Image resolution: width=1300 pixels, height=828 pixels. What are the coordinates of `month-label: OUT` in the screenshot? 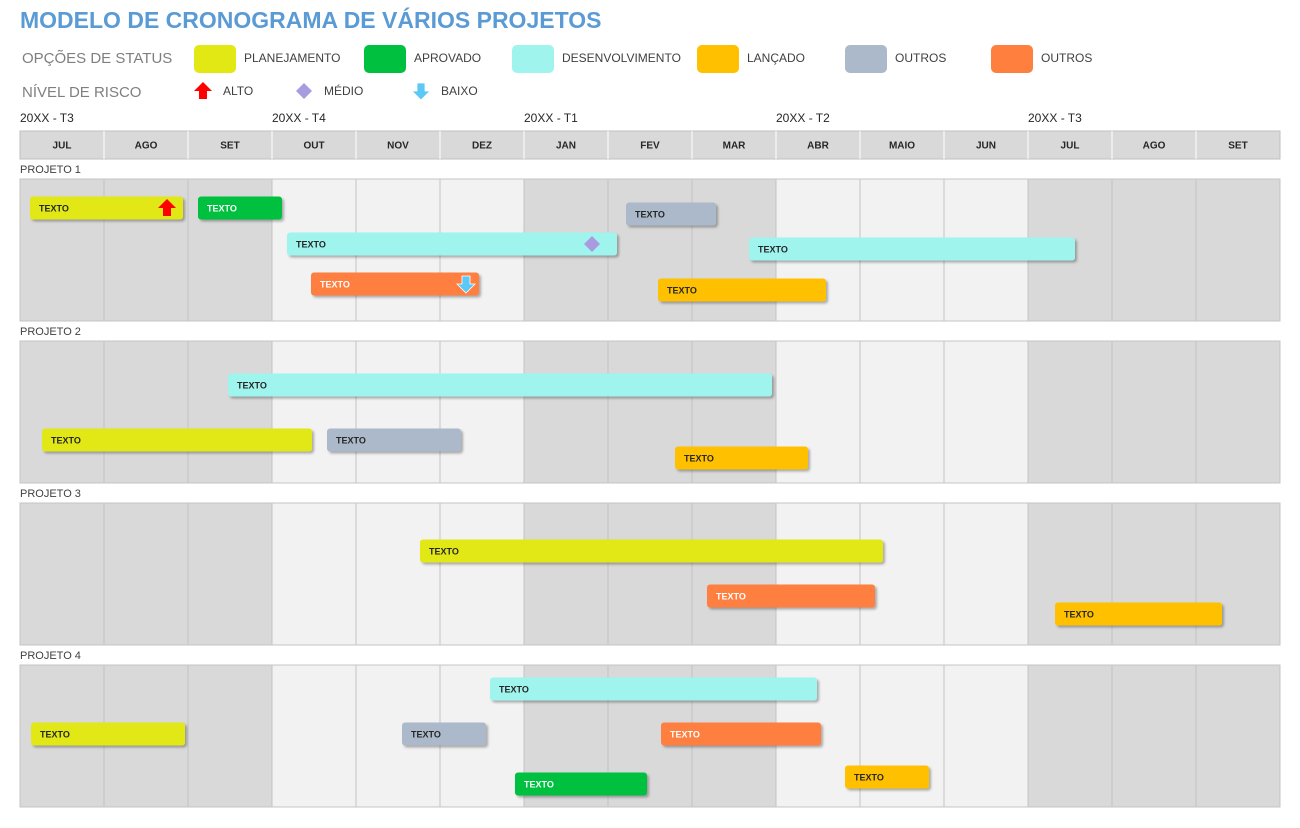 It's located at (313, 146).